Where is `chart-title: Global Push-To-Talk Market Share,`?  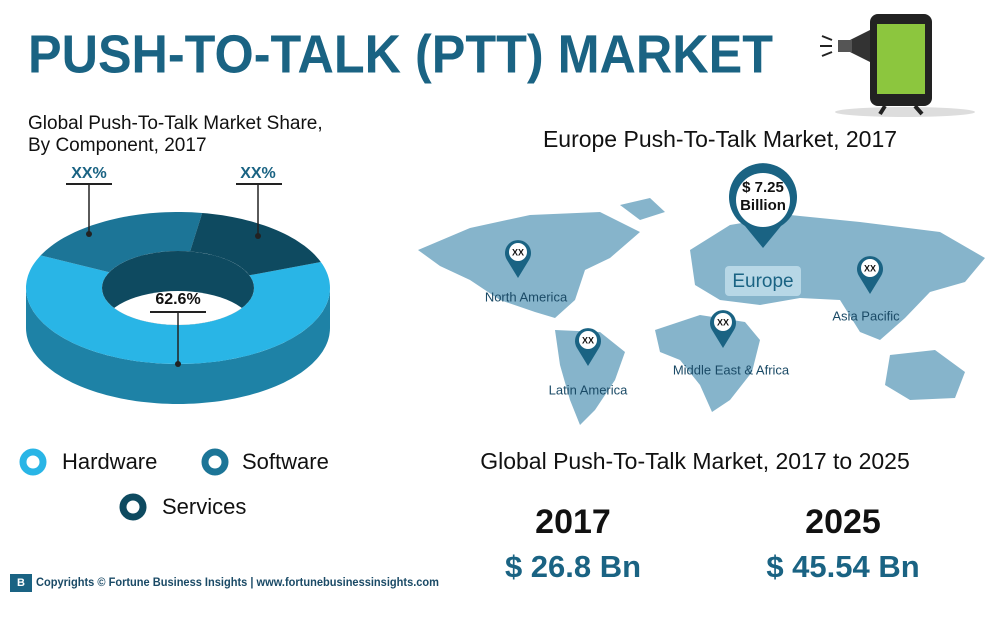 chart-title: Global Push-To-Talk Market Share, is located at coordinates (175, 123).